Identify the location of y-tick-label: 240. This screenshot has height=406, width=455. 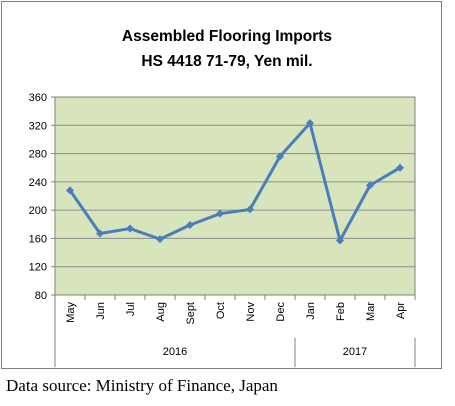
(38, 183).